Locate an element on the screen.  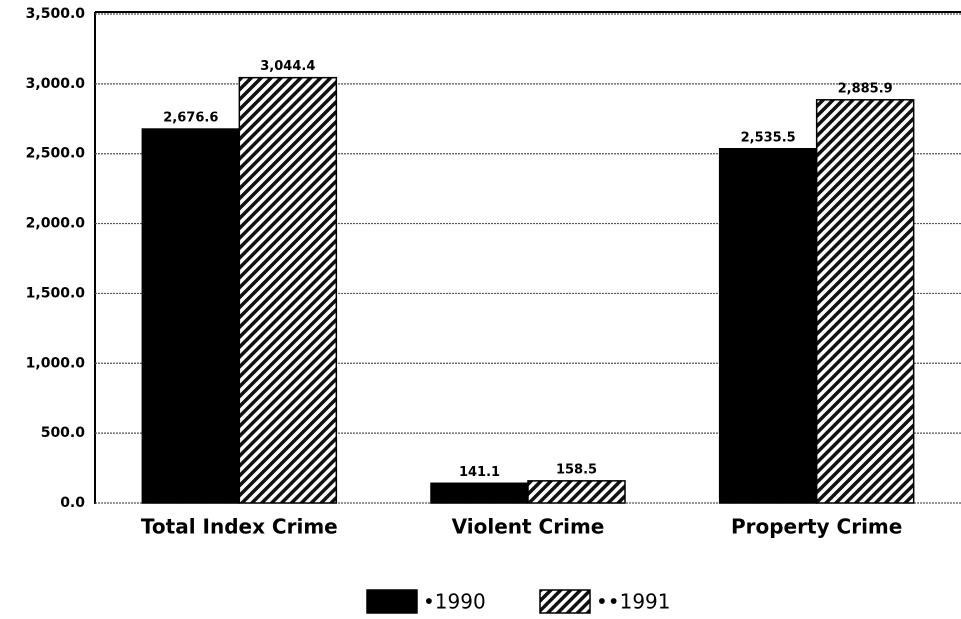
y-tick-label: 3,500.0 is located at coordinates (56, 14).